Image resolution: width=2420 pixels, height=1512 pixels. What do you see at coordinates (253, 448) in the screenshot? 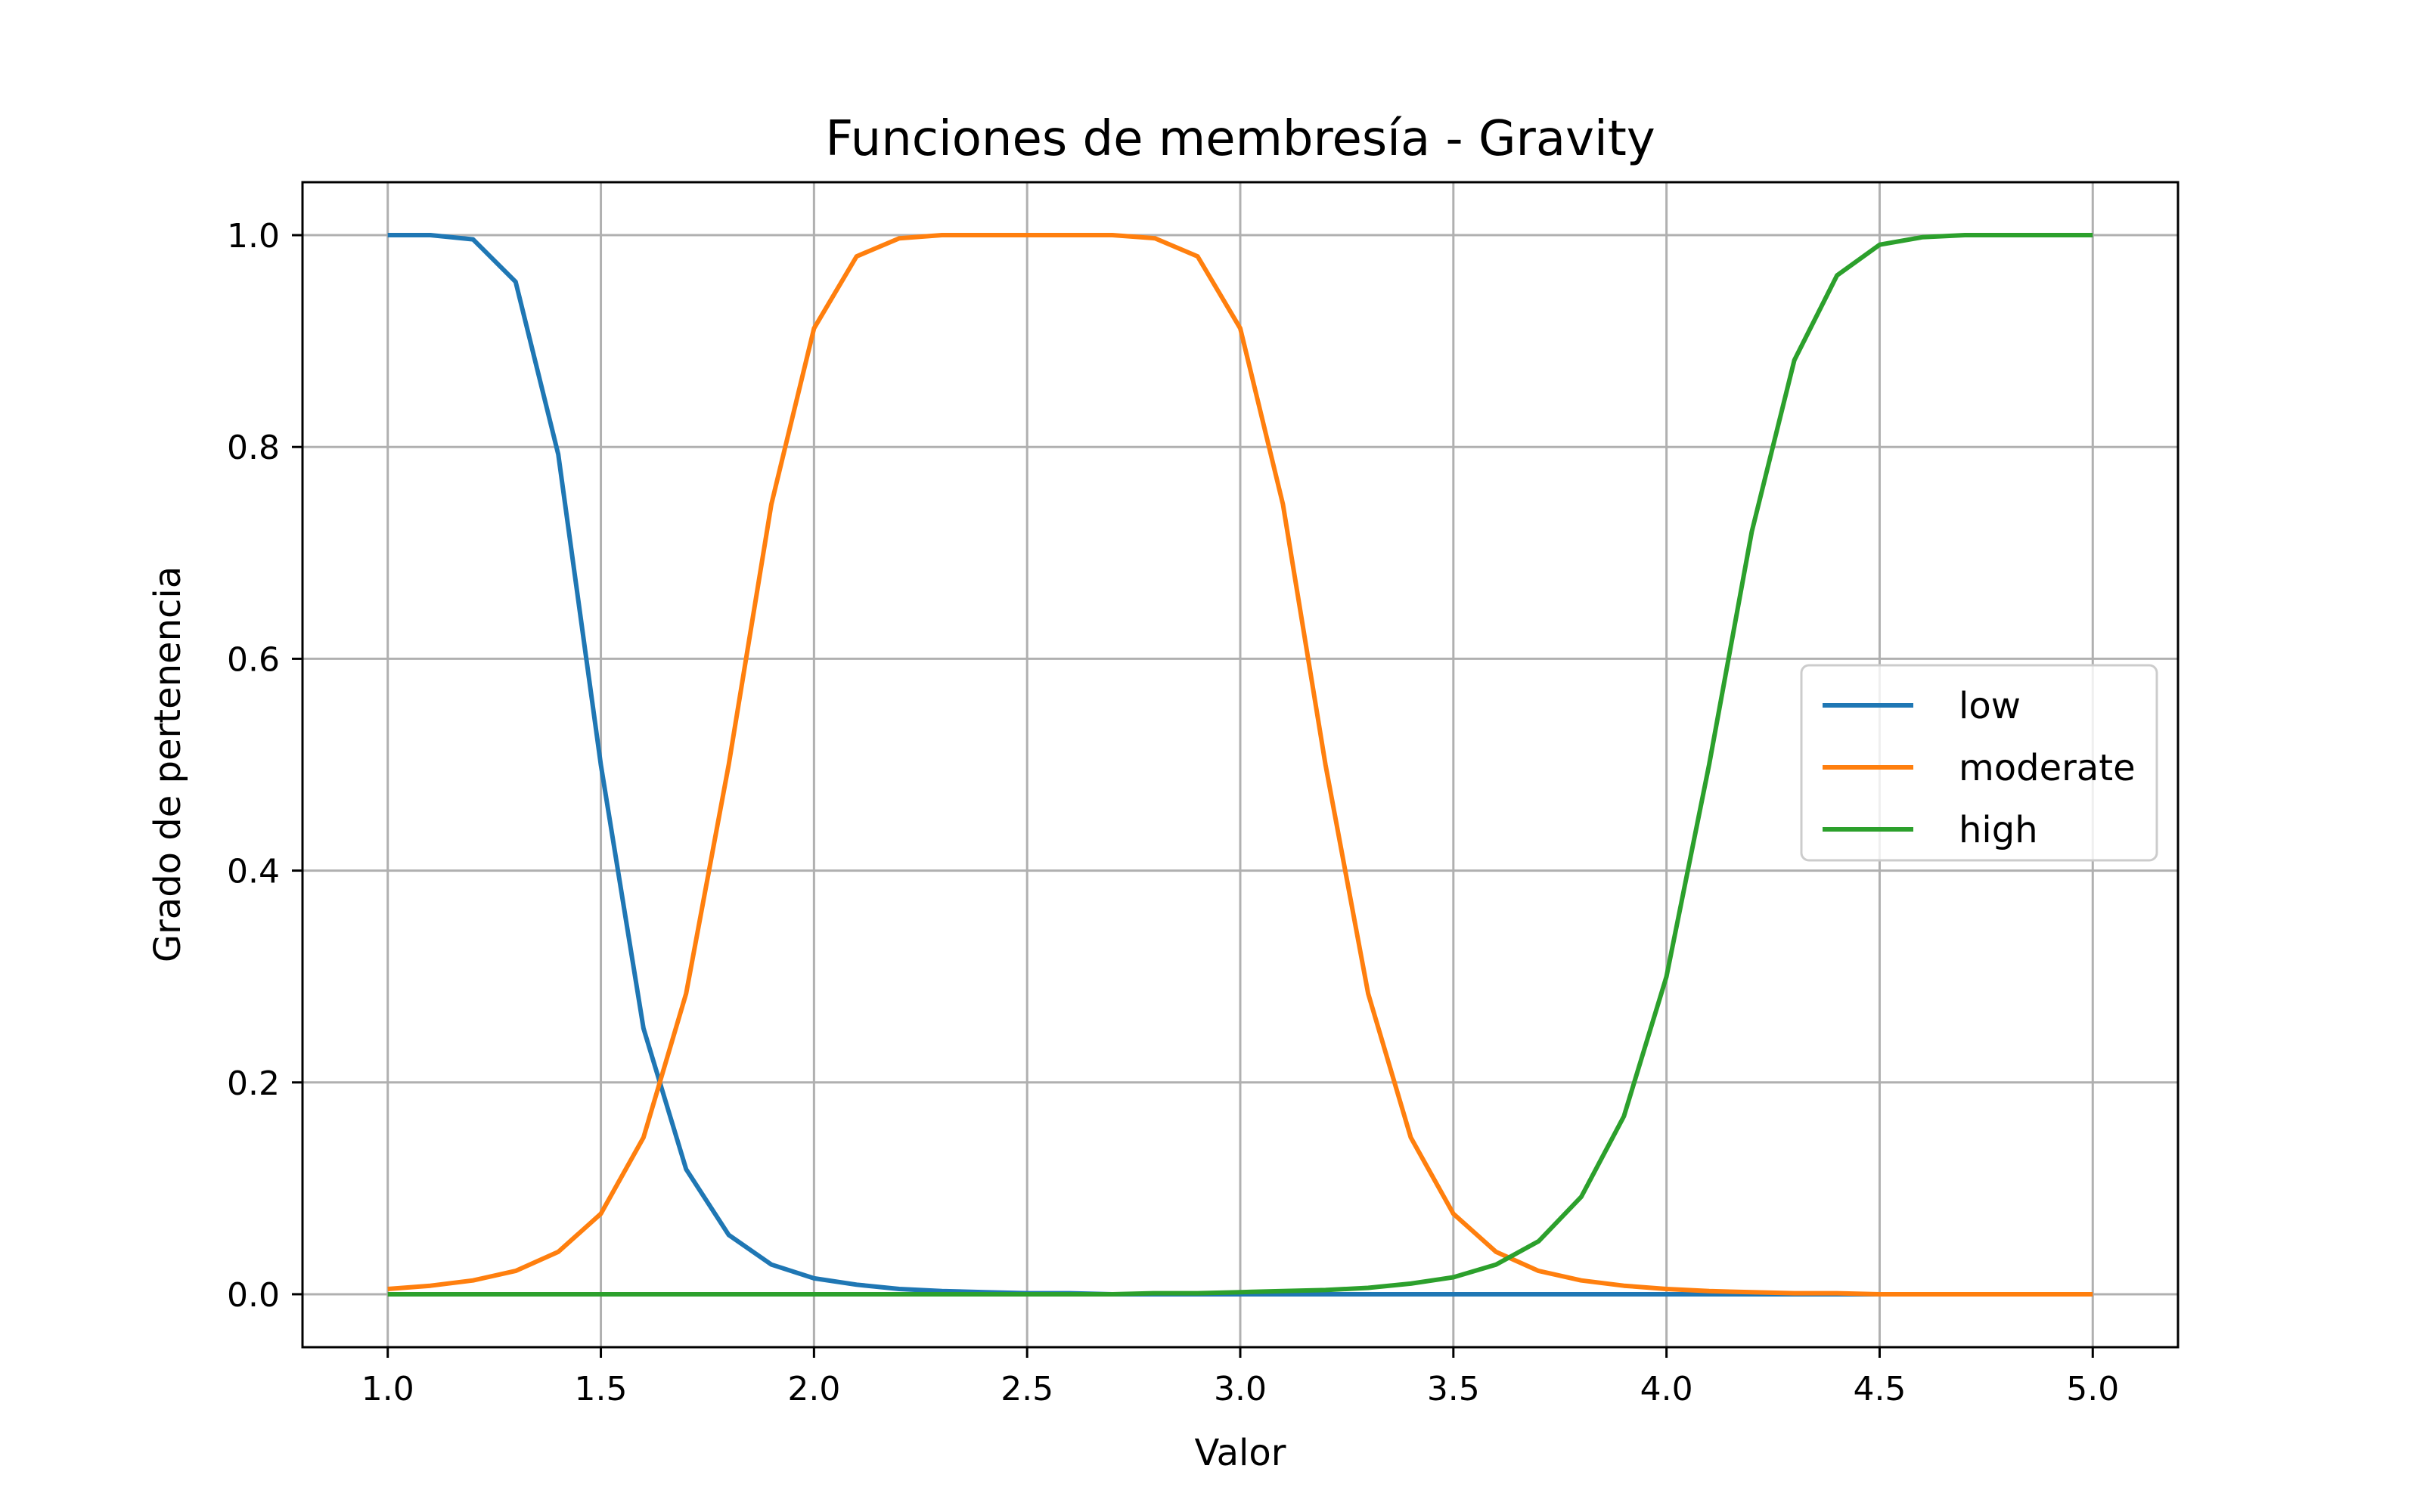
I see `y-tick-label: 0.8` at bounding box center [253, 448].